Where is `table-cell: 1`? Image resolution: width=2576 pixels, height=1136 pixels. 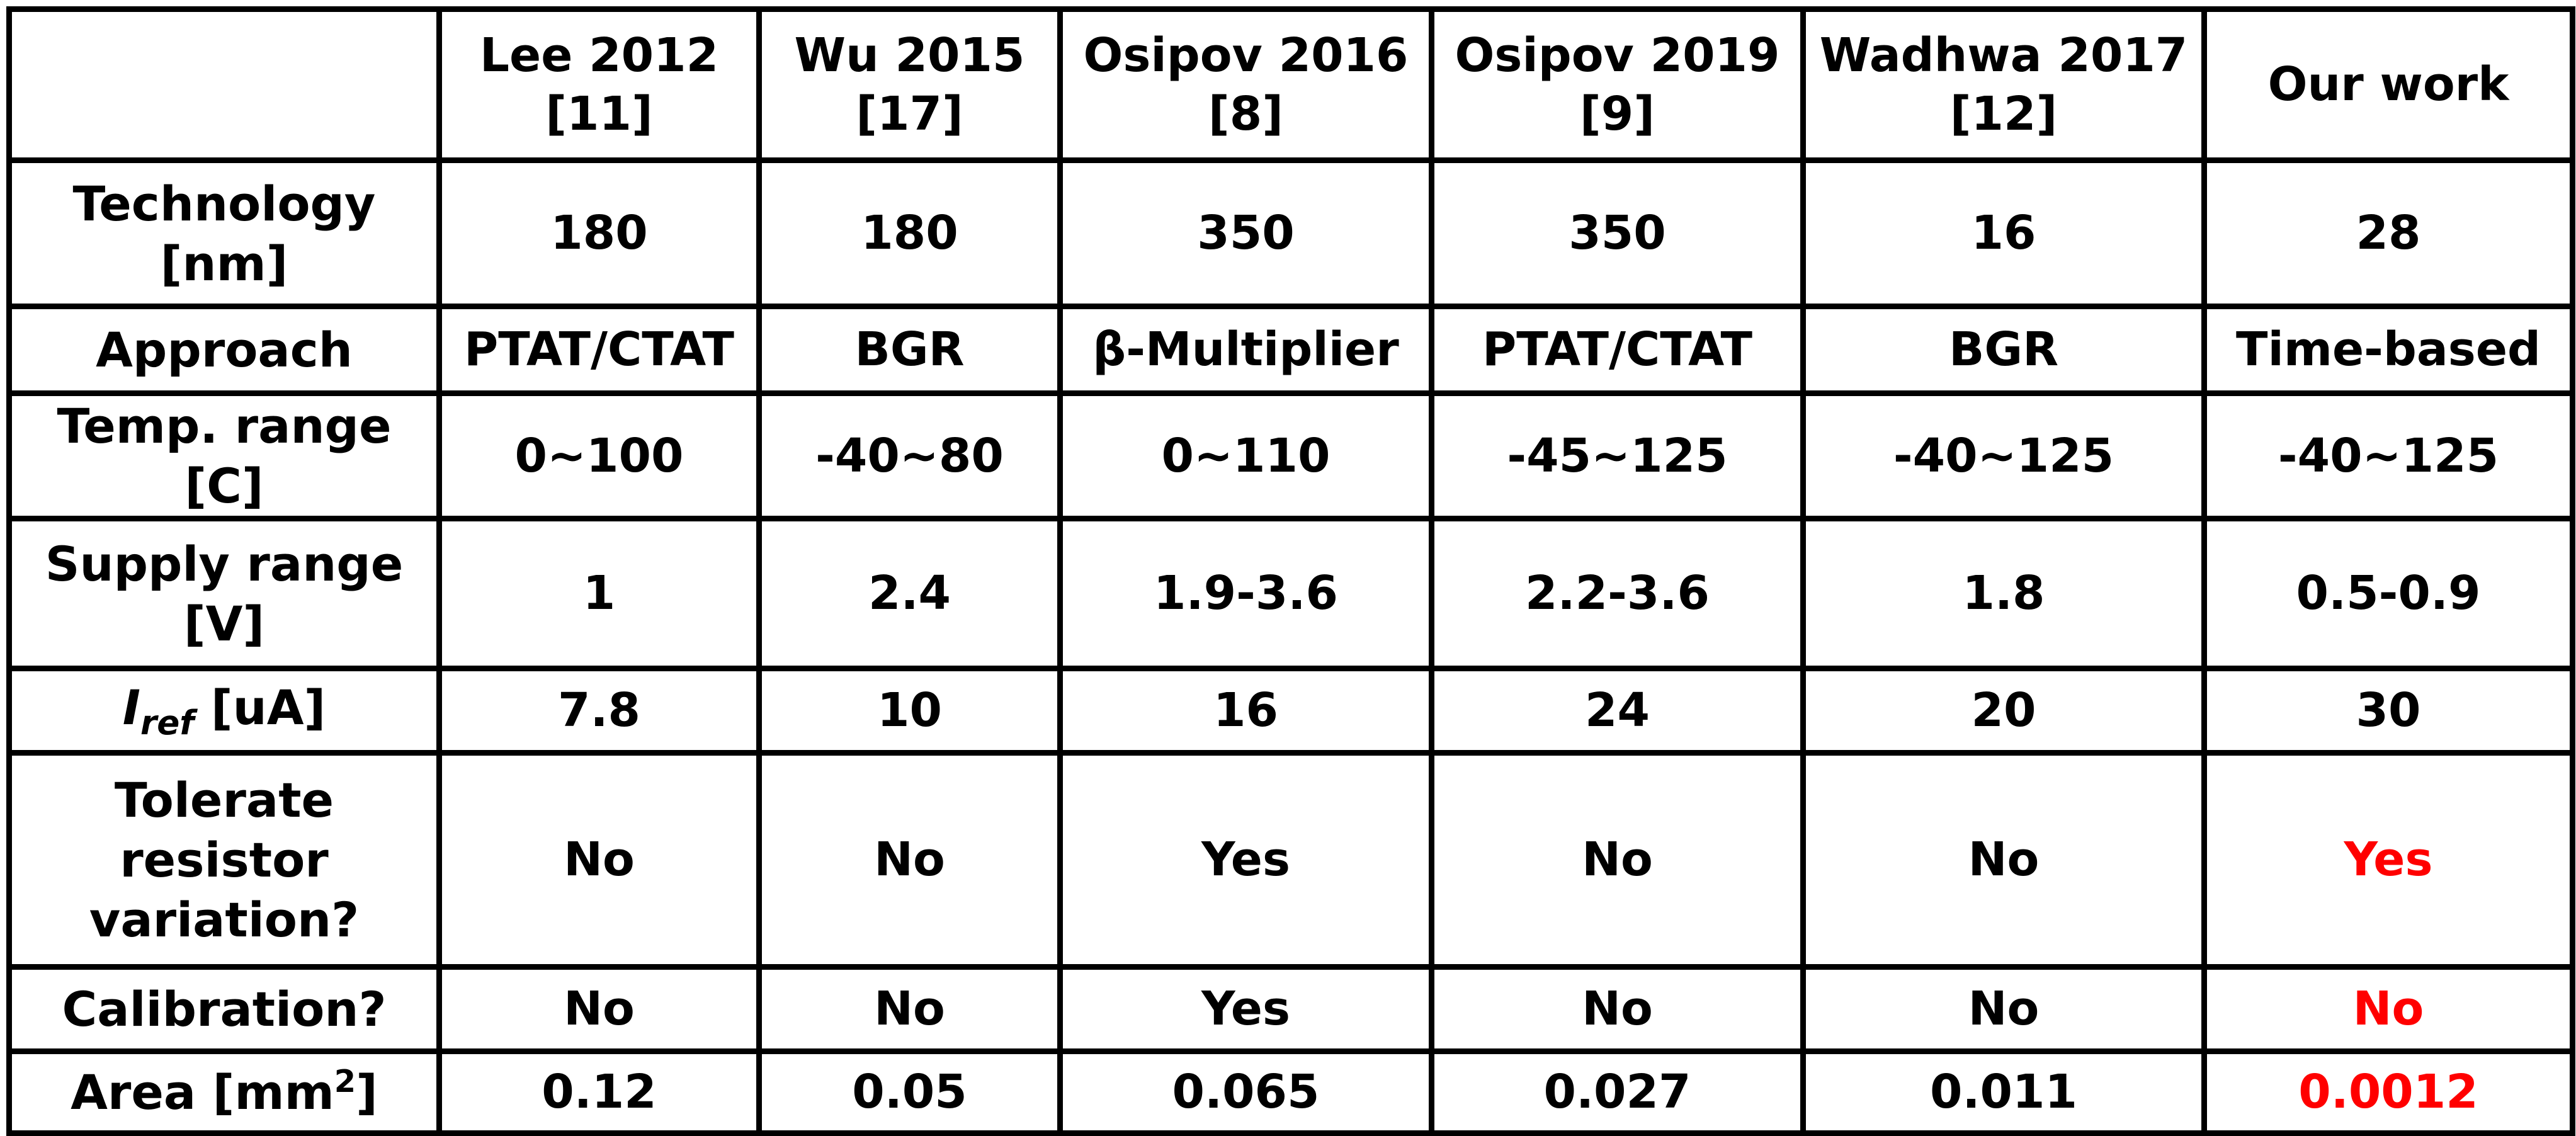 table-cell: 1 is located at coordinates (599, 594).